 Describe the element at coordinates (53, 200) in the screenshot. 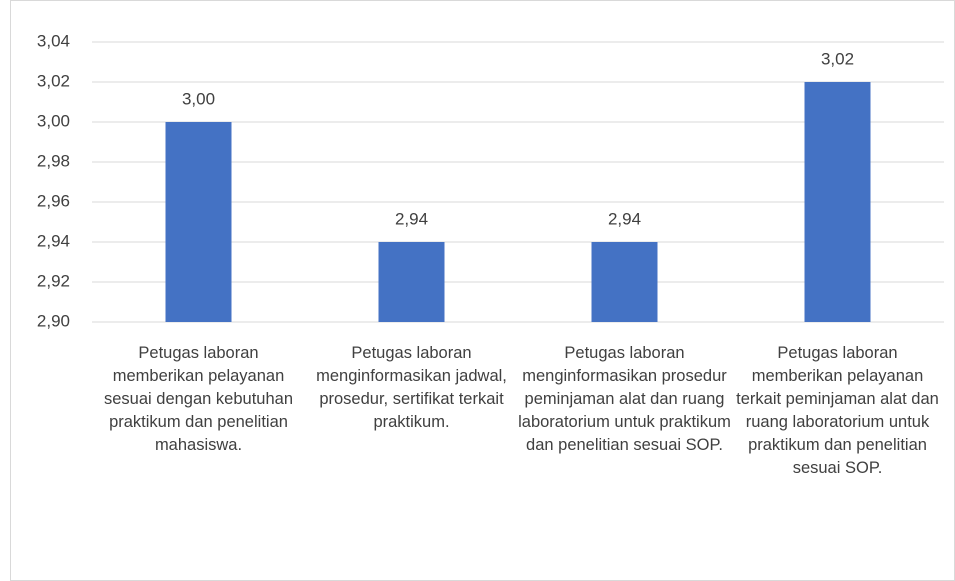

I see `y-tick-label: 2,96` at that location.